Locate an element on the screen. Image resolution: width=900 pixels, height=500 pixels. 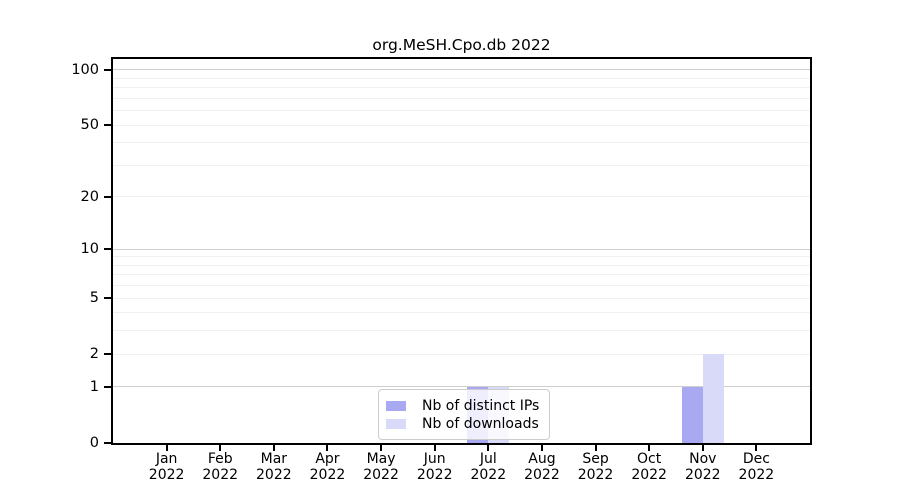
y-axis-tick-label: 1 is located at coordinates (94, 386).